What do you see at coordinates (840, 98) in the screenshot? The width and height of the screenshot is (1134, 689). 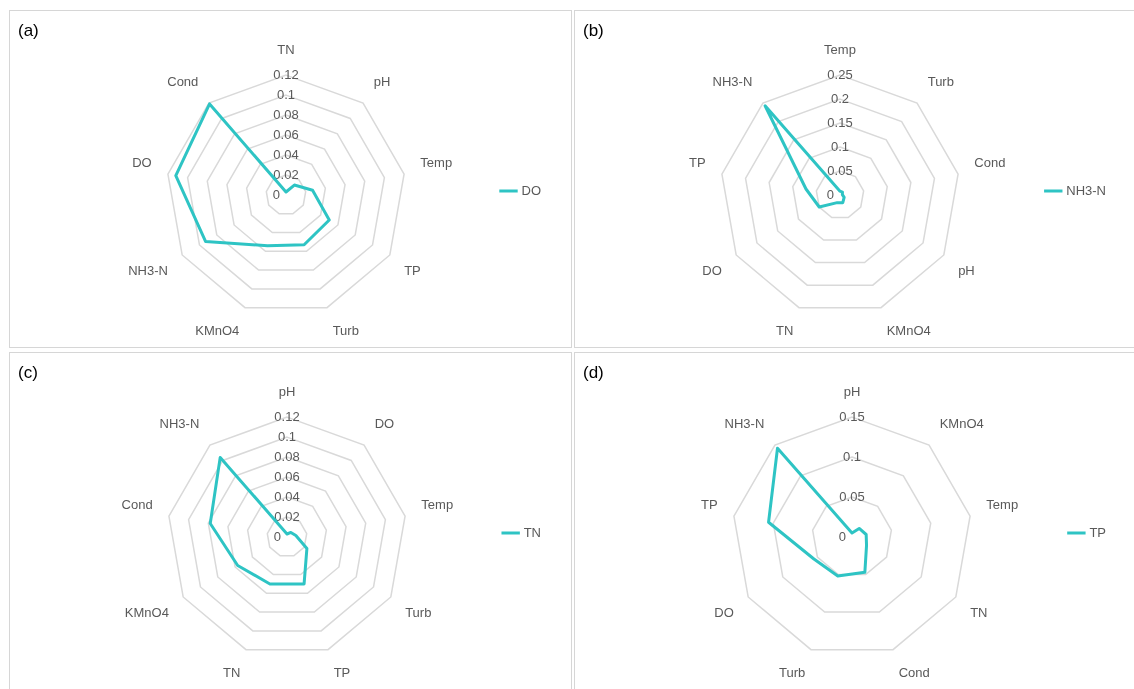 I see `y-tick-label: 0.2` at bounding box center [840, 98].